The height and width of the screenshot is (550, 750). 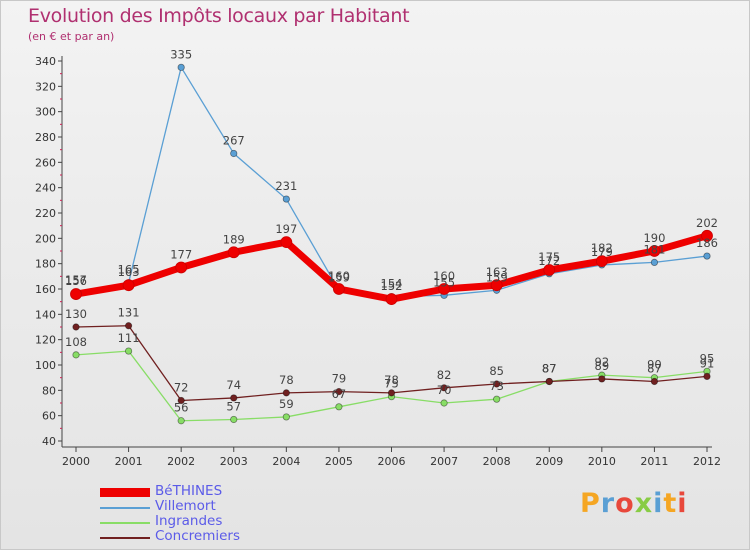 What do you see at coordinates (181, 461) in the screenshot?
I see `x-tick-label: 2002` at bounding box center [181, 461].